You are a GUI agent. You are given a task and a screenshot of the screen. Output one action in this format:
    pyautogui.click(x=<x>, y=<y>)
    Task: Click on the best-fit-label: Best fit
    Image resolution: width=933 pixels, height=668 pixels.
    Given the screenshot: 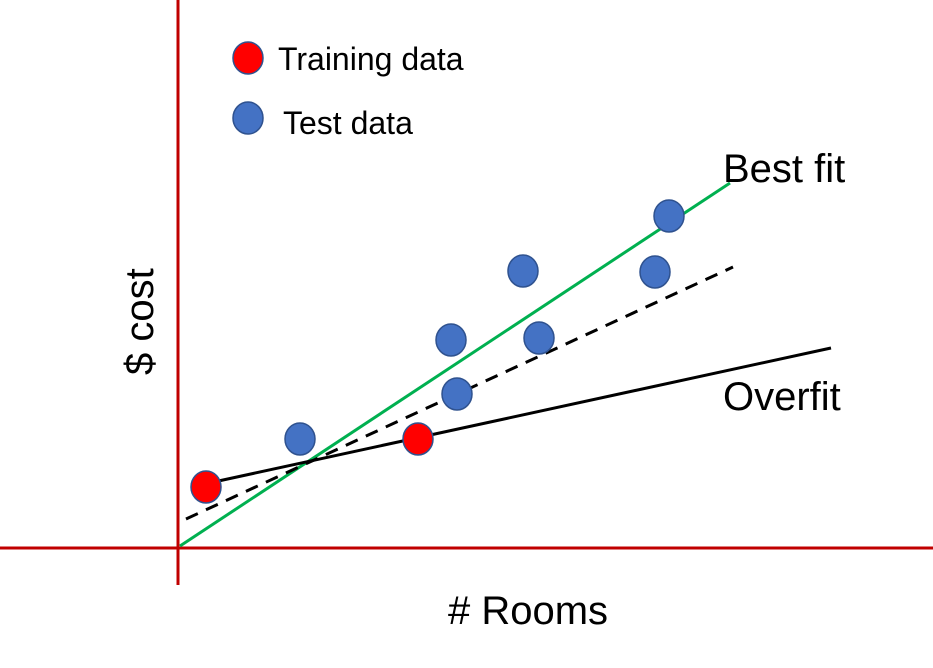 What is the action you would take?
    pyautogui.click(x=784, y=169)
    